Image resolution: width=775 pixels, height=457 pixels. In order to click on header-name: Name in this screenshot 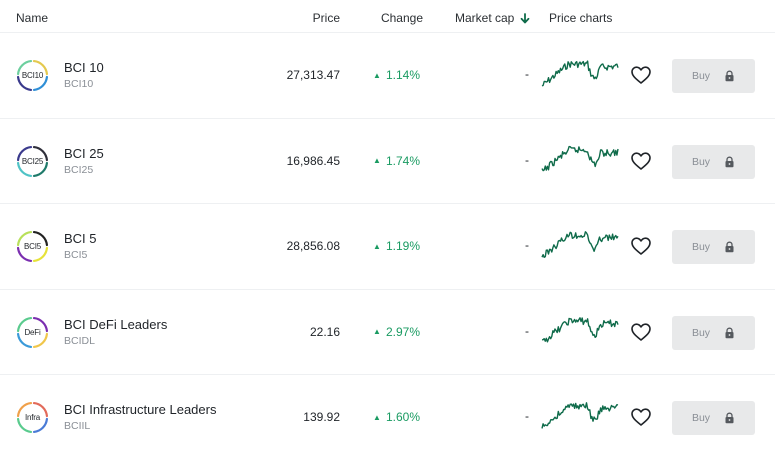, I will do `click(32, 18)`.